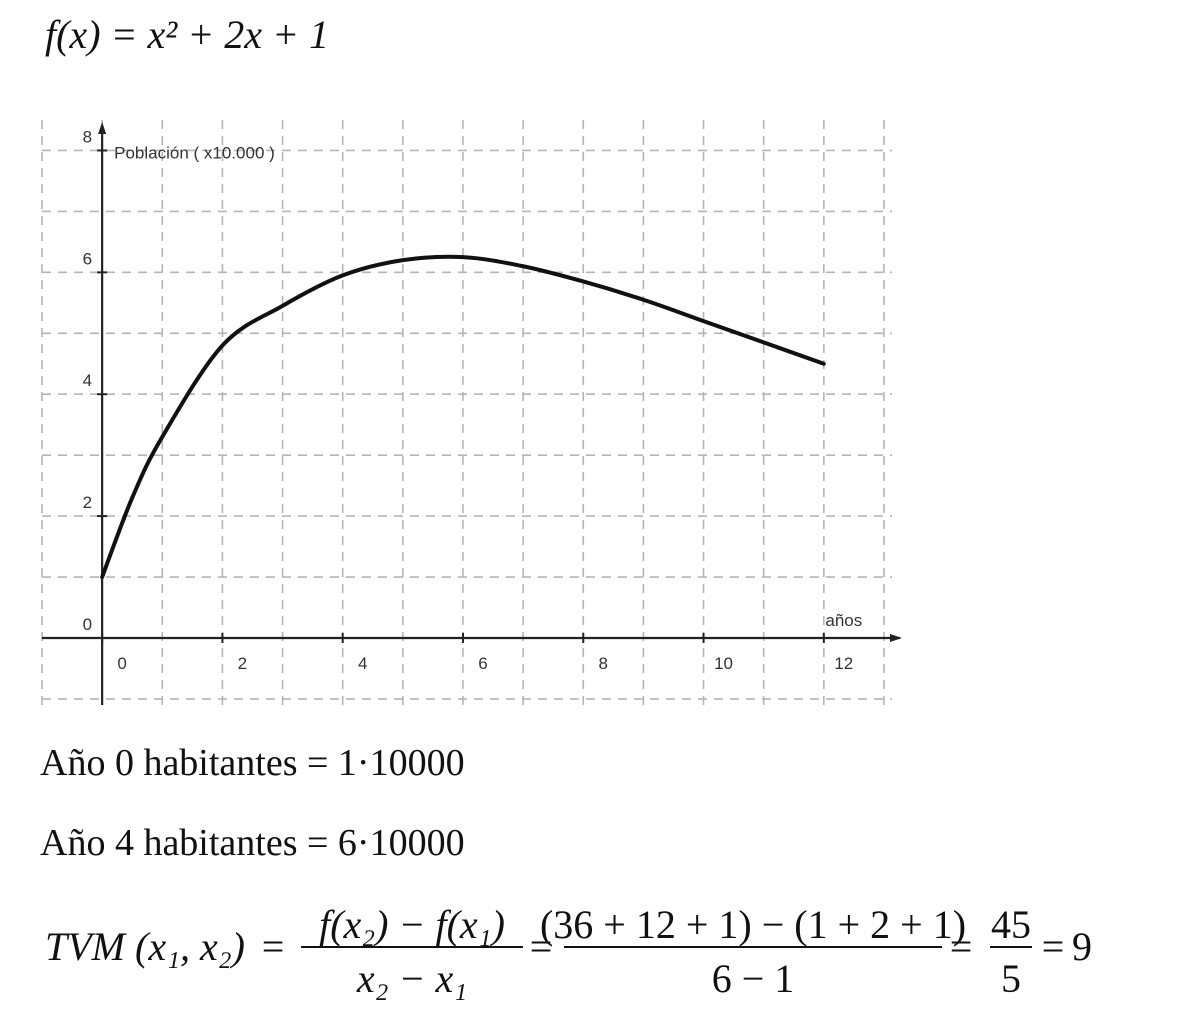 The height and width of the screenshot is (1013, 1200). I want to click on x-axis-arrow, so click(896, 637).